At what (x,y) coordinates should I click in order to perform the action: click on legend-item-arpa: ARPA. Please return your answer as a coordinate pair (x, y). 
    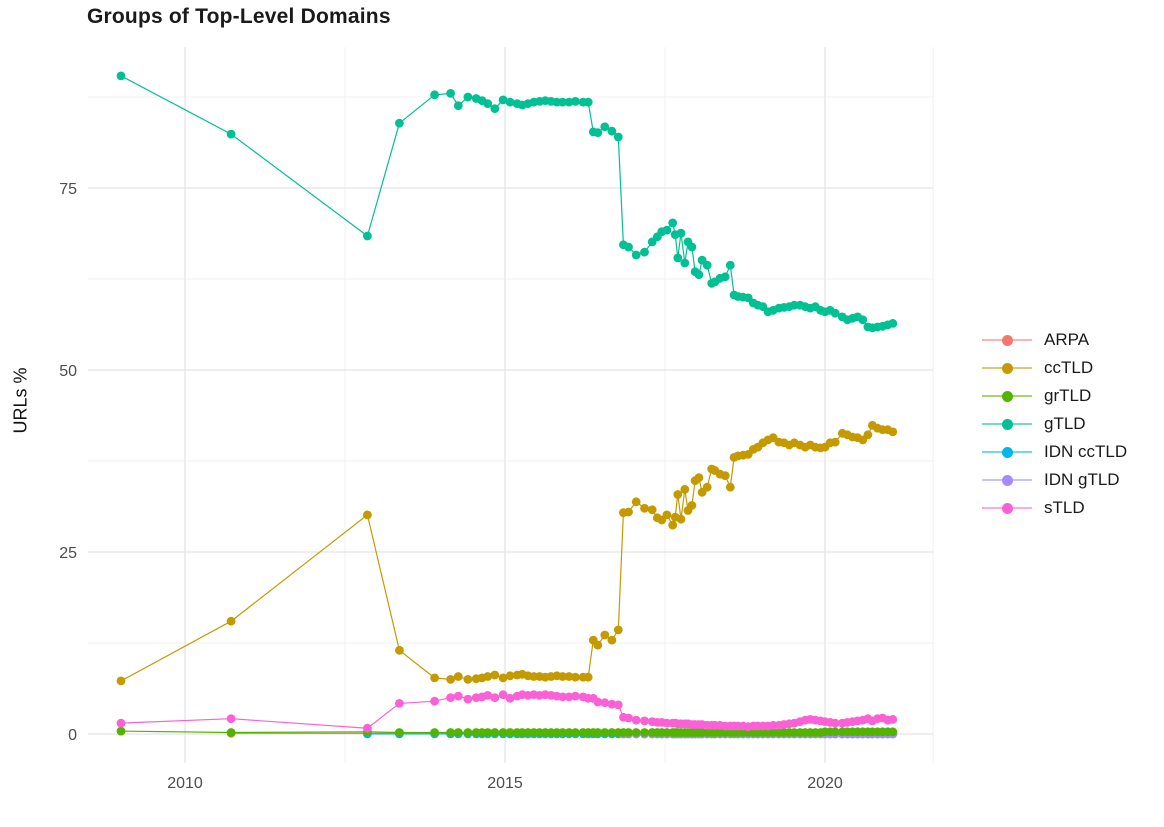
    Looking at the image, I should click on (1054, 340).